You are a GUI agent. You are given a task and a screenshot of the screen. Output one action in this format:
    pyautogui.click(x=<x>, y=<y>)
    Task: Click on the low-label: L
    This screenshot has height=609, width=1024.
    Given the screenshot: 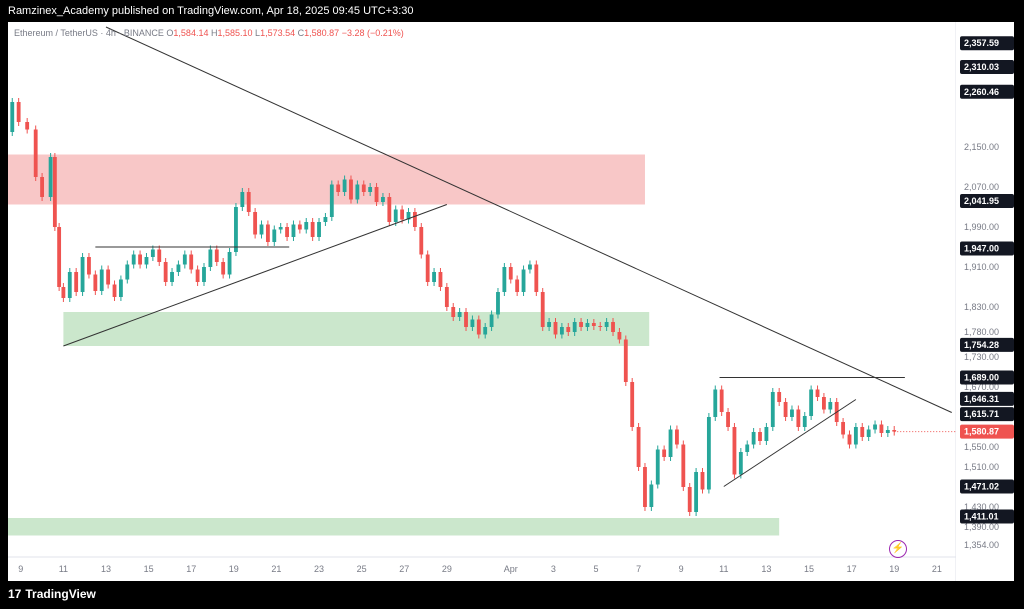 What is the action you would take?
    pyautogui.click(x=258, y=33)
    